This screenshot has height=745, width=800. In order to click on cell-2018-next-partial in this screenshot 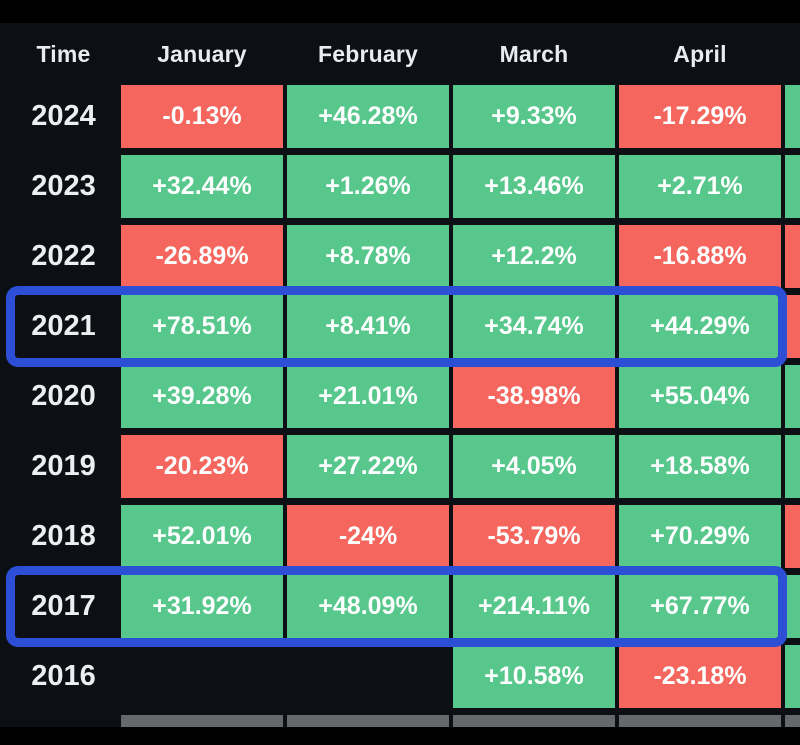, I will do `click(792, 536)`.